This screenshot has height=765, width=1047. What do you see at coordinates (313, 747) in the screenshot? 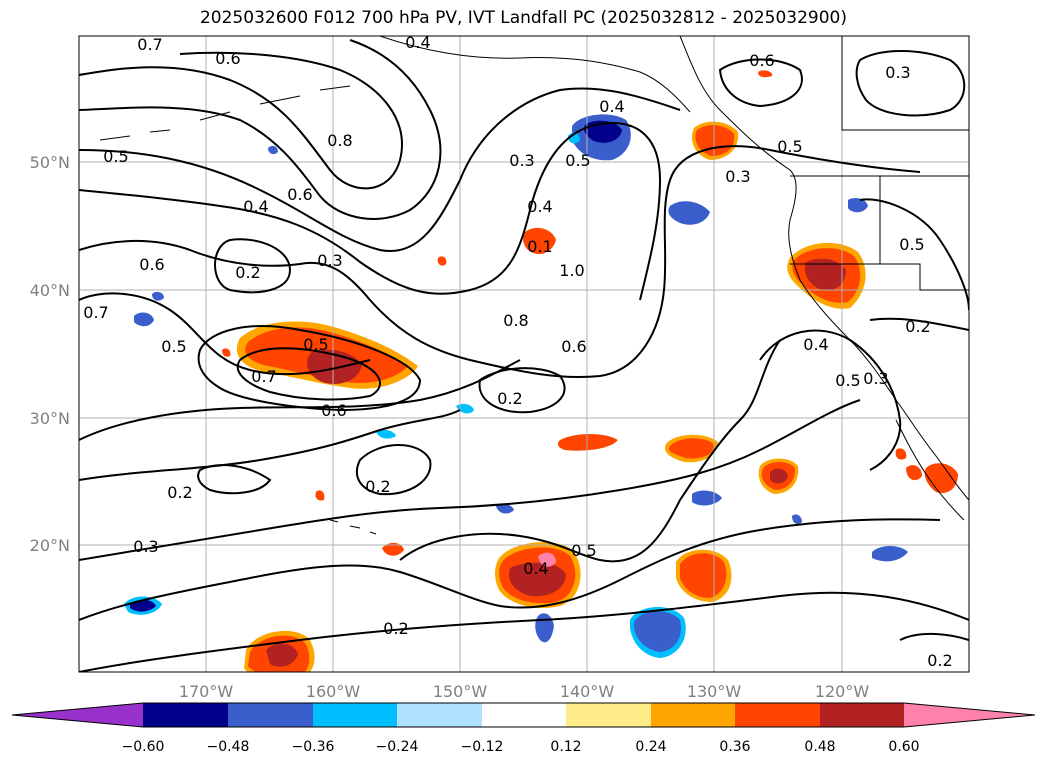
I see `colorbar-tick-label: −0.36` at bounding box center [313, 747].